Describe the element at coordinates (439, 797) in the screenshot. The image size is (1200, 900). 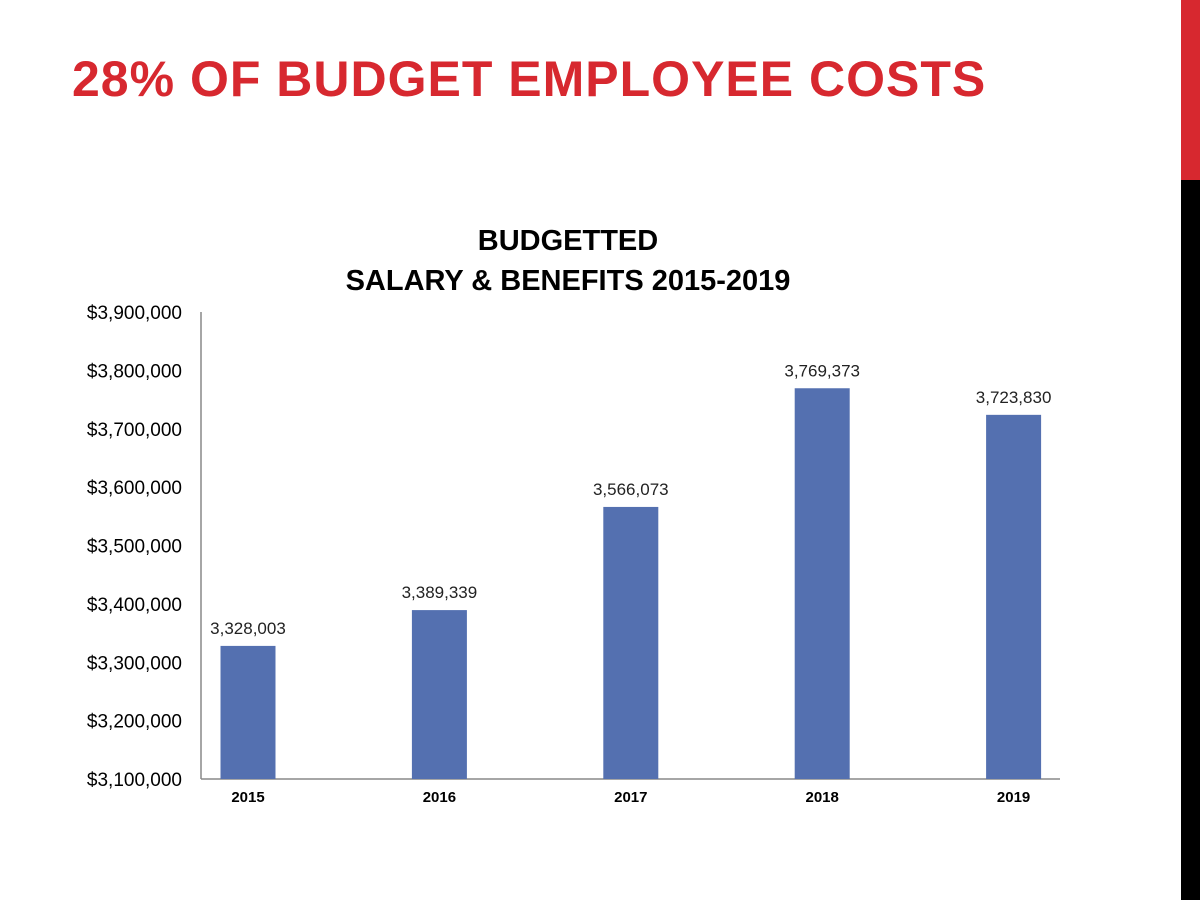
I see `x-tick-label: 2016` at that location.